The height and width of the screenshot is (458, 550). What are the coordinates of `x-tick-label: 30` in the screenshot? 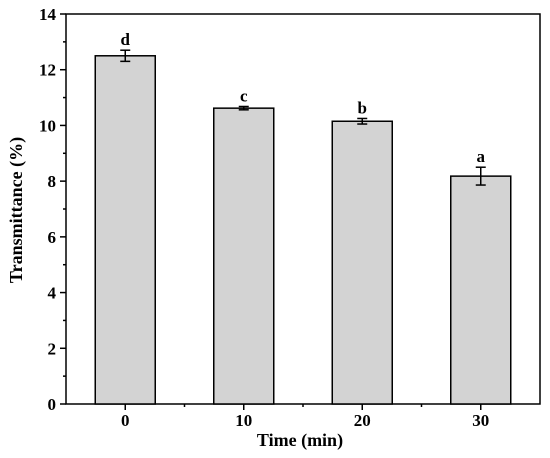 It's located at (480, 420).